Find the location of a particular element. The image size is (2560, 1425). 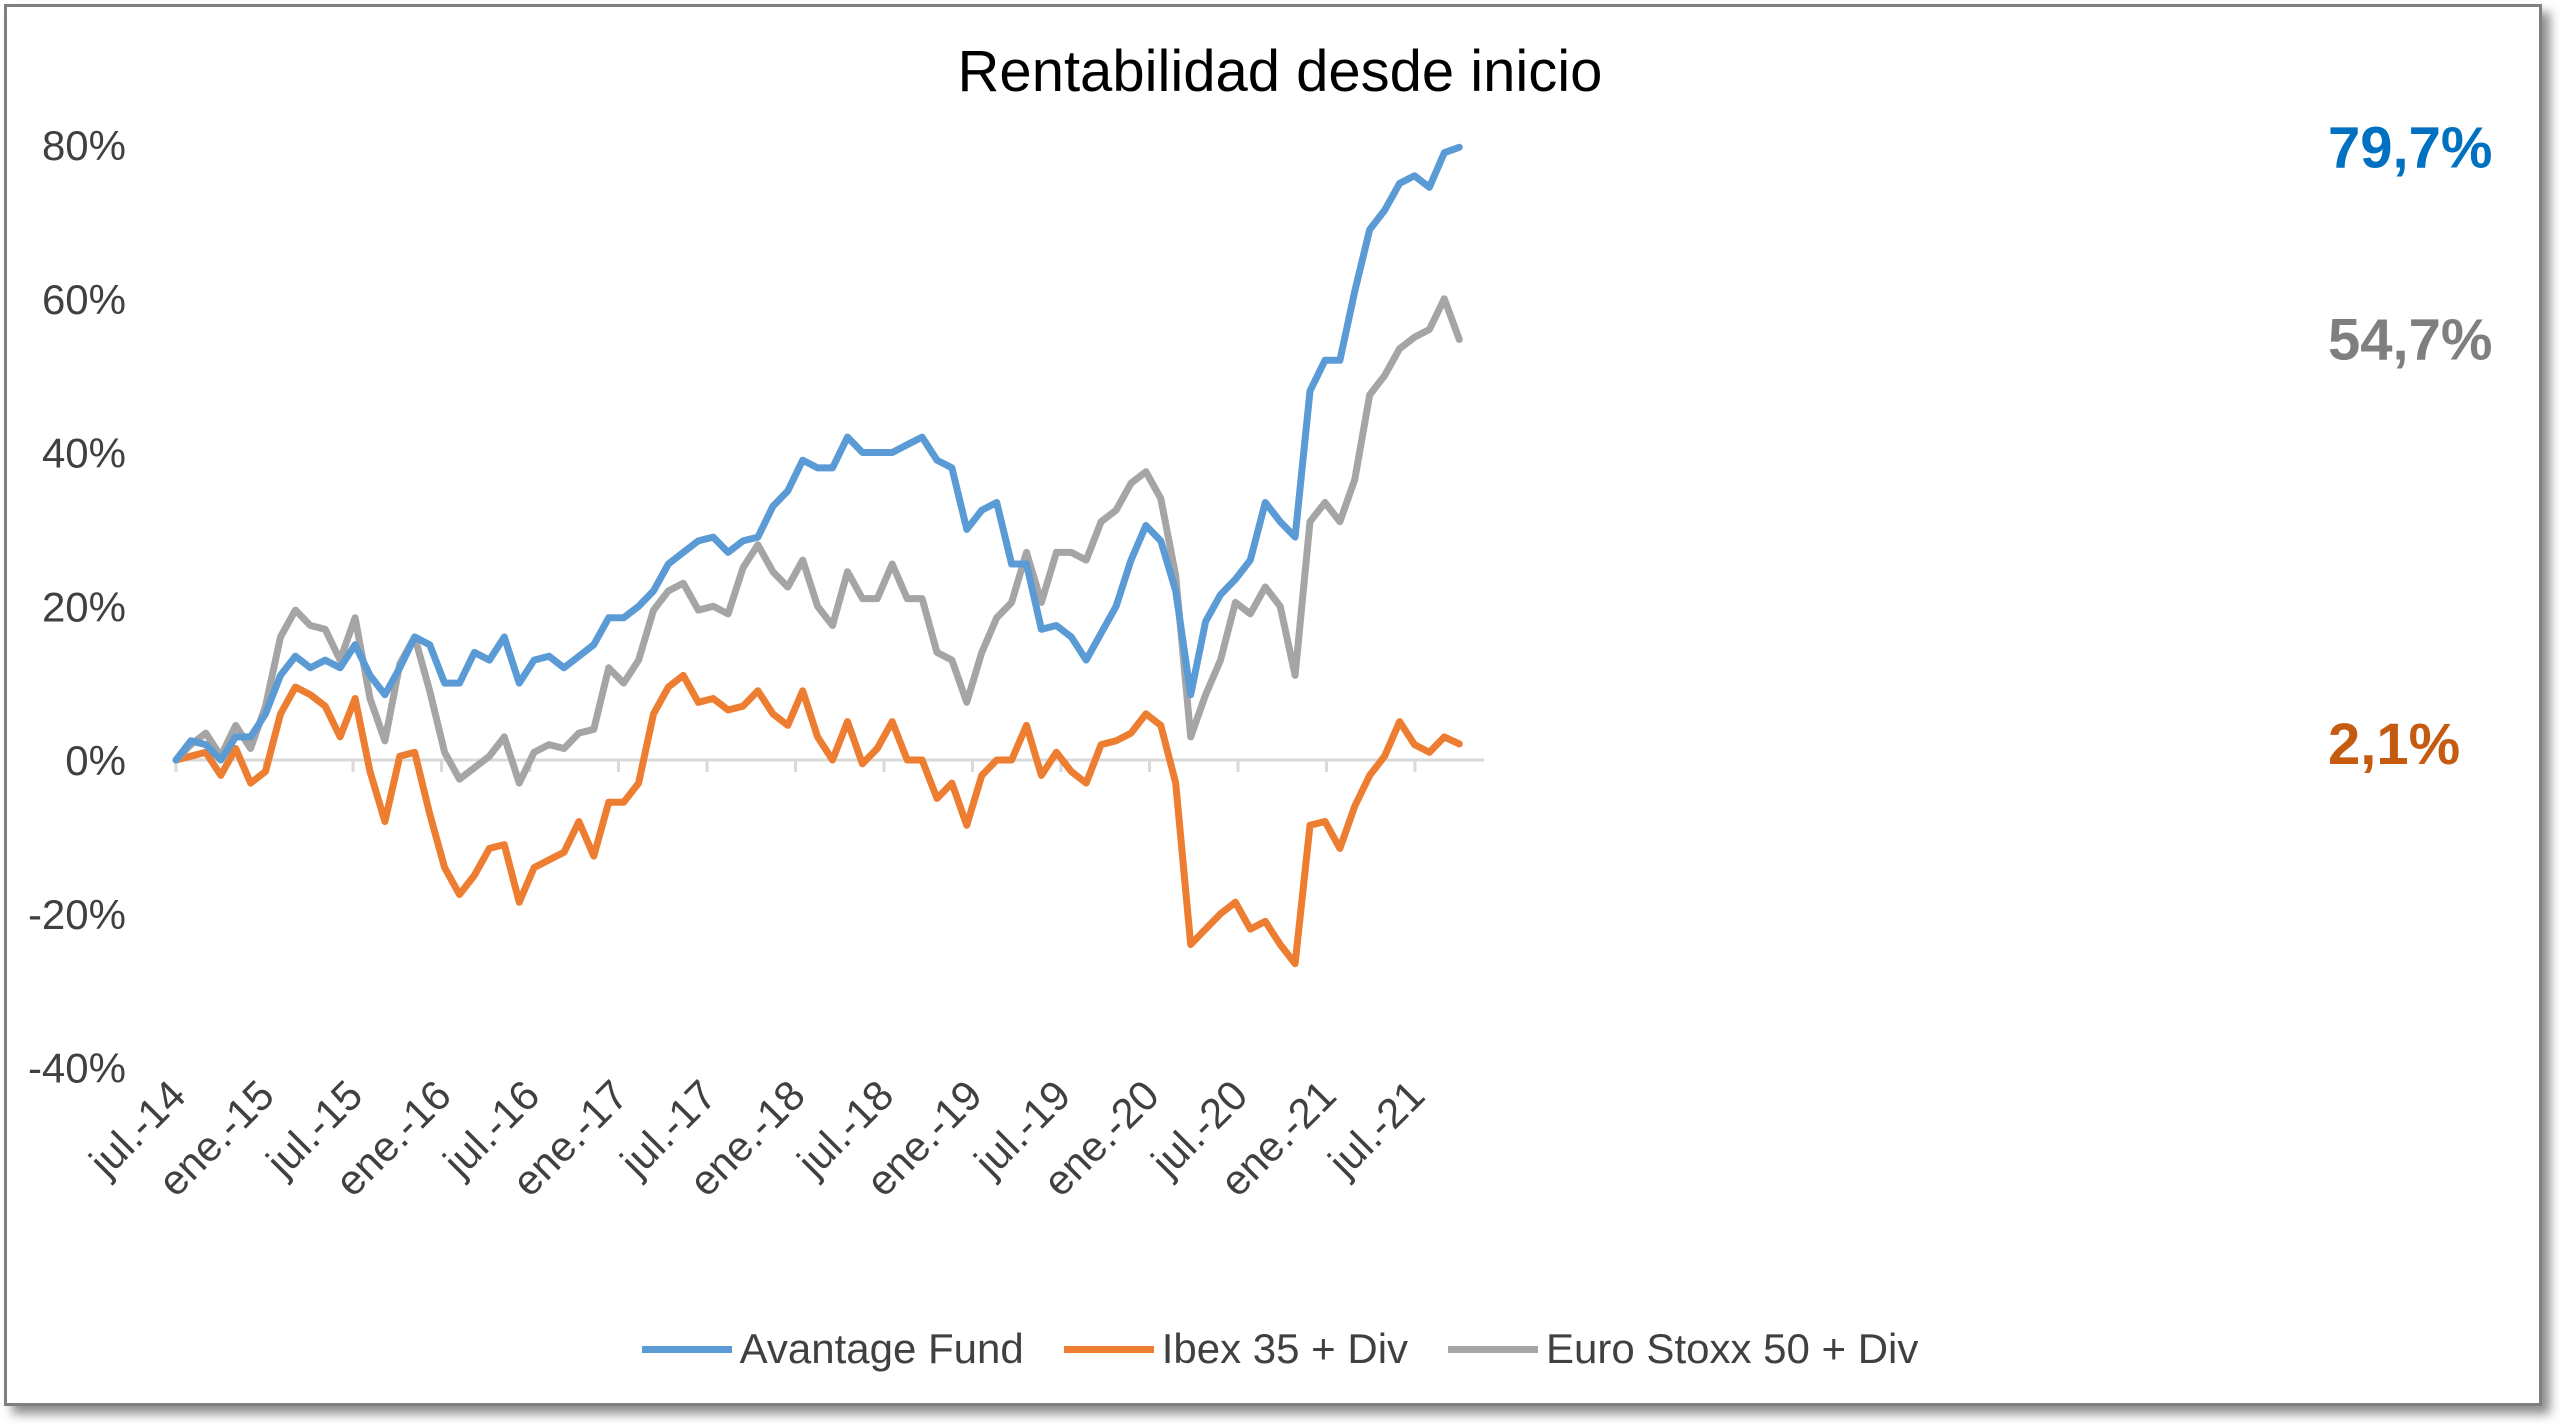

legend-label-euro-stoxx-50-div: Euro Stoxx 50 + Div is located at coordinates (1732, 1348).